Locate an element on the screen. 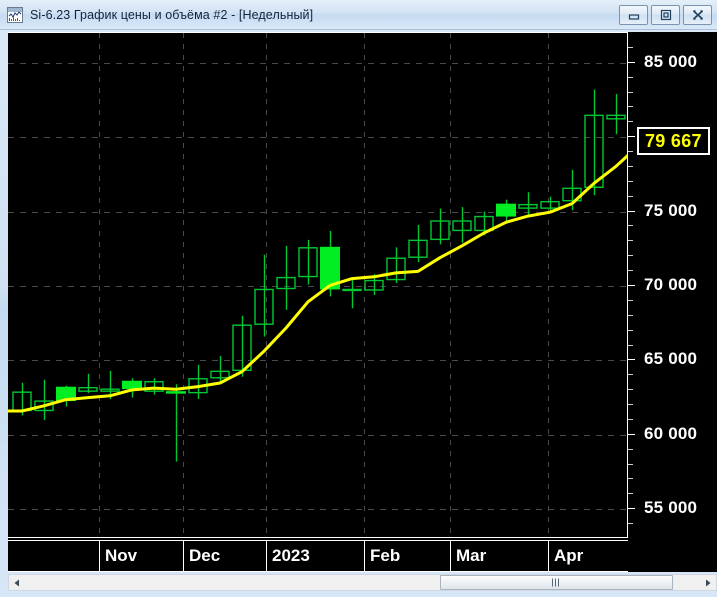 The width and height of the screenshot is (717, 597). current-price-label: 79 667 is located at coordinates (673, 140).